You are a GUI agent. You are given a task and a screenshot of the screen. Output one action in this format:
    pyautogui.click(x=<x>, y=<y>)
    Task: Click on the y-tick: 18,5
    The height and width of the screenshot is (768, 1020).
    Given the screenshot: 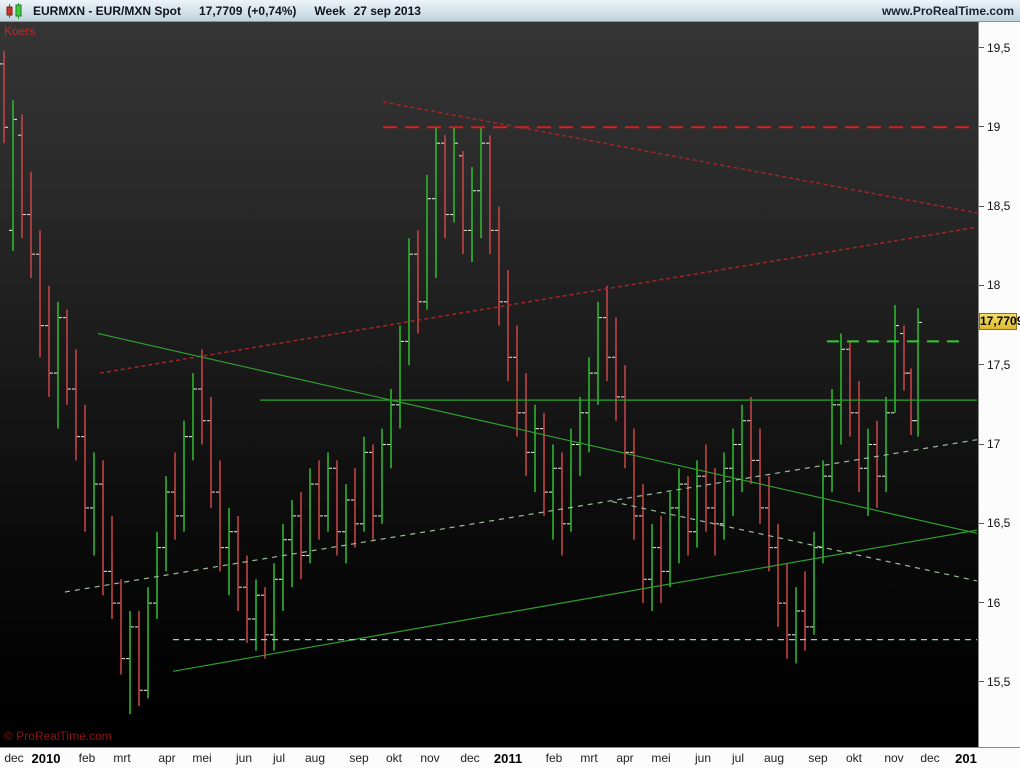 What is the action you would take?
    pyautogui.click(x=994, y=206)
    